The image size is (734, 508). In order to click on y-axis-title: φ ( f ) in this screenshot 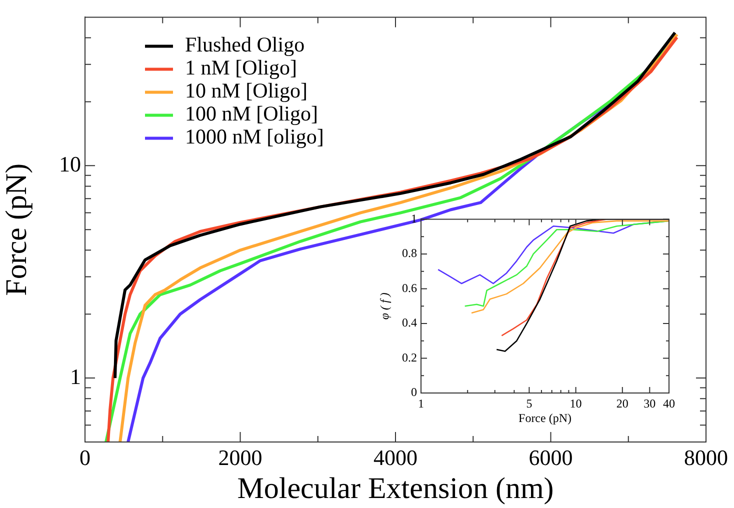, I will do `click(384, 306)`.